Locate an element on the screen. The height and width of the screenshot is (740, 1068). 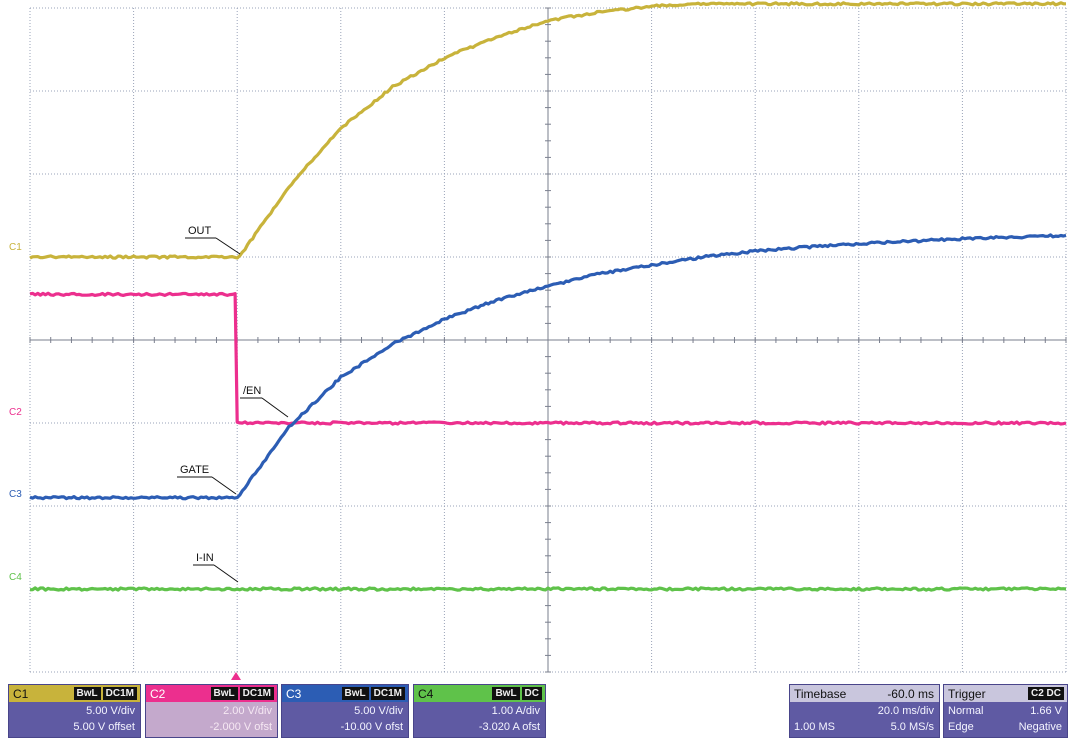
channel-panel-c3-header: C3 BwL DC1M is located at coordinates (345, 693).